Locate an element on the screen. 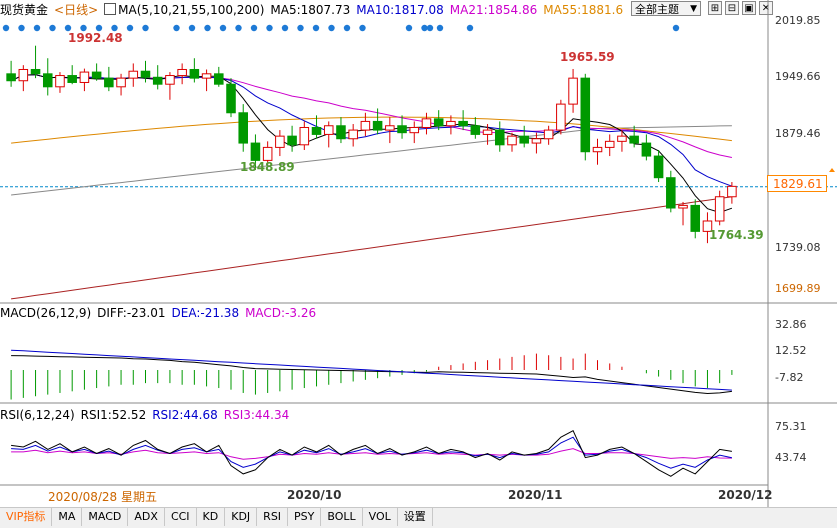 This screenshot has width=837, height=528. tab-psy: PSY is located at coordinates (305, 517).